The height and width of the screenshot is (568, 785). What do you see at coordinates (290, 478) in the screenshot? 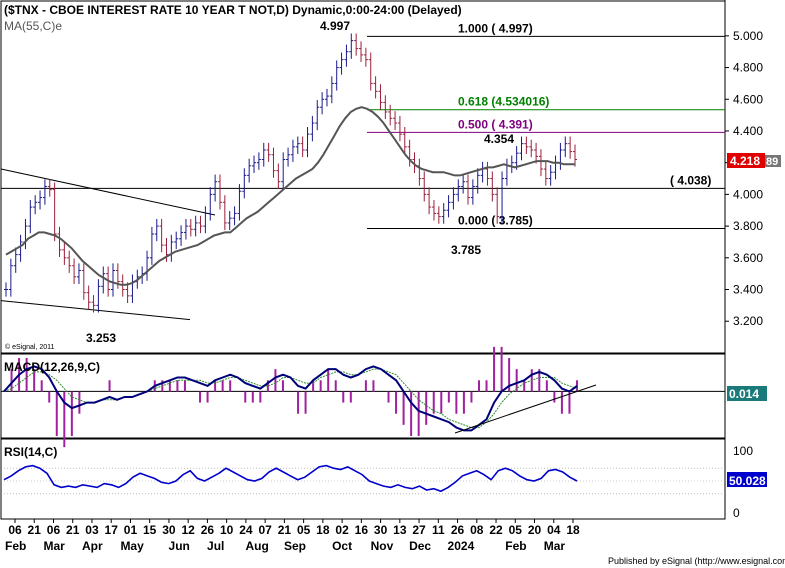
I see `rsi-line` at bounding box center [290, 478].